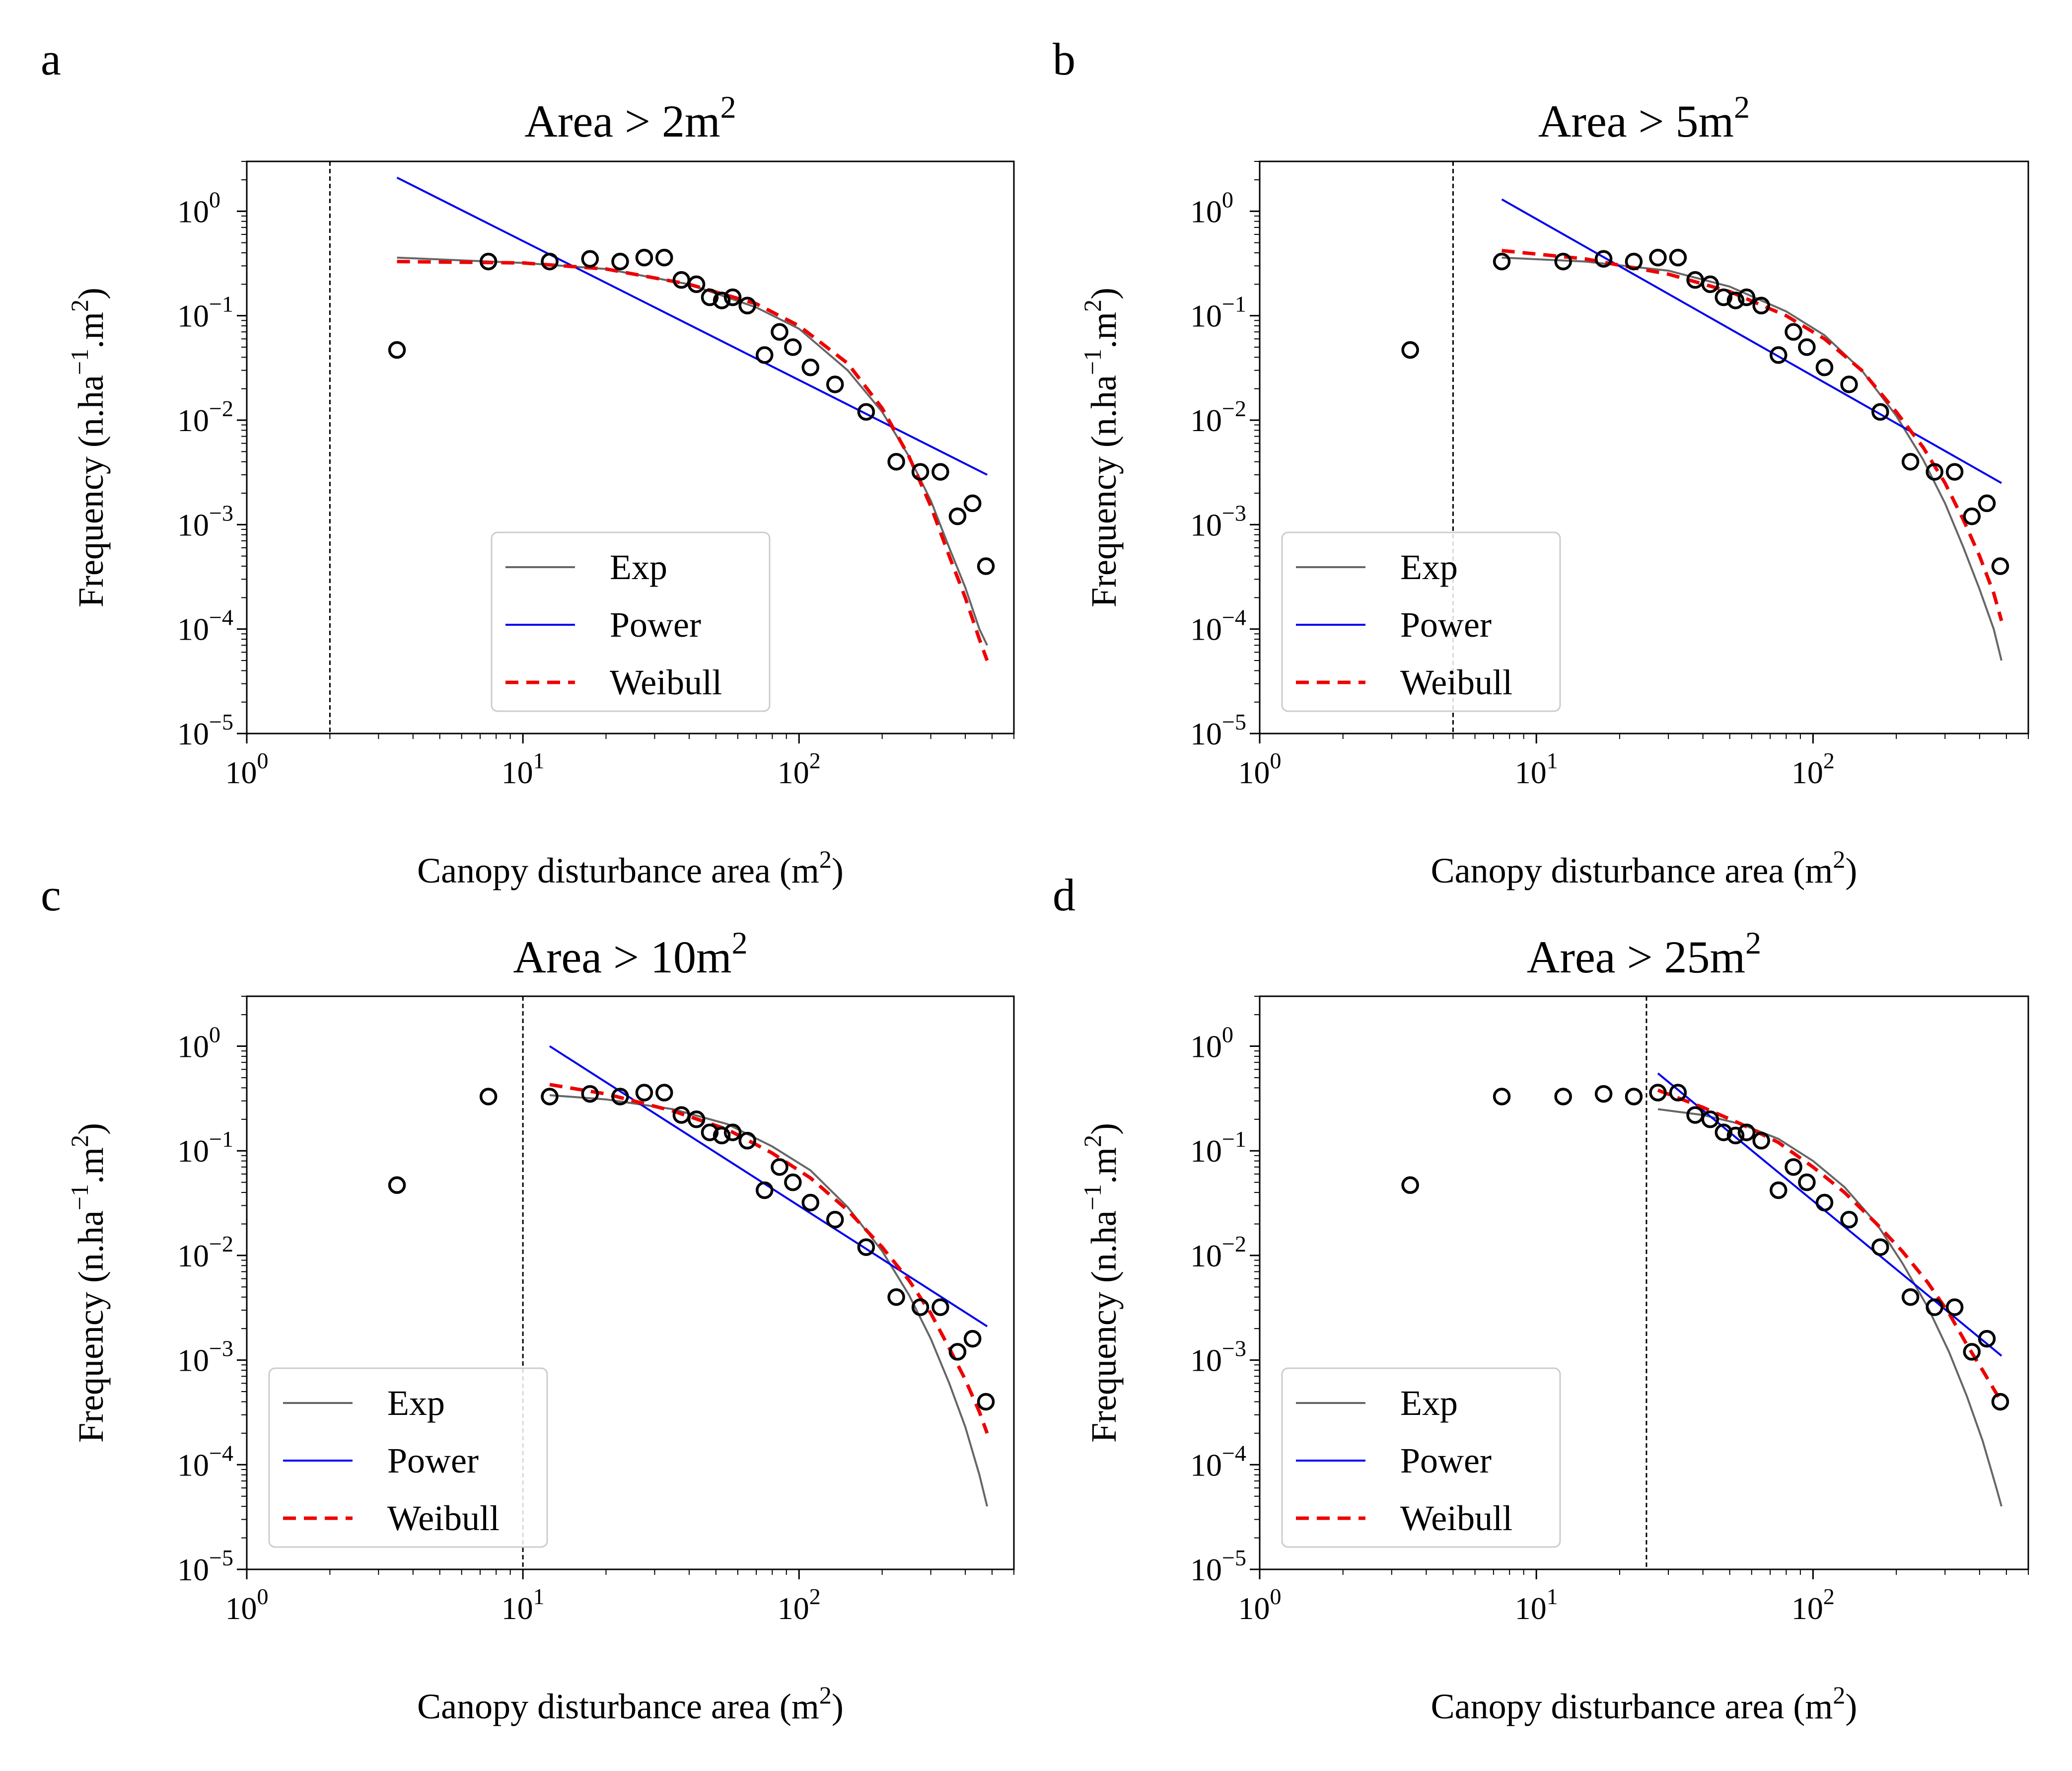 The width and height of the screenshot is (2072, 1771). I want to click on legend-box, so click(631, 621).